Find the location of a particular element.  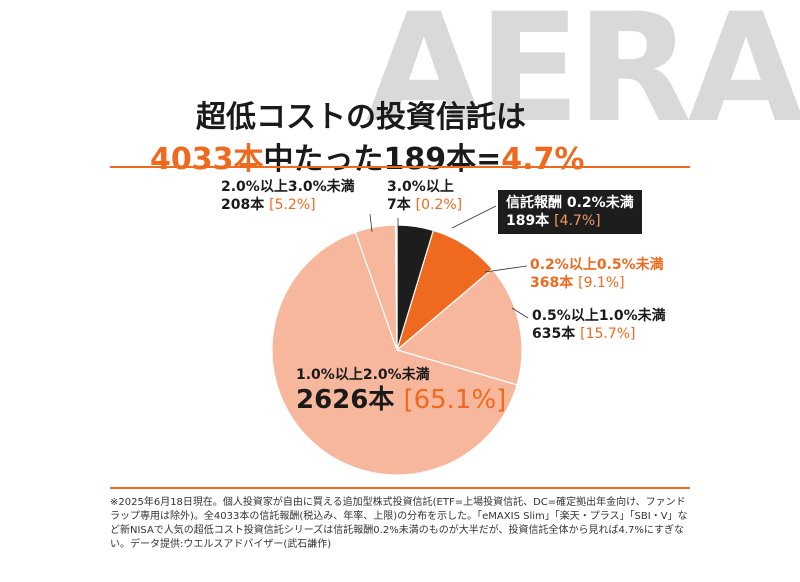

slice-label-1-0to2-0: 1.0%以上2.0%未満 2626本 [65.1%] is located at coordinates (401, 391).